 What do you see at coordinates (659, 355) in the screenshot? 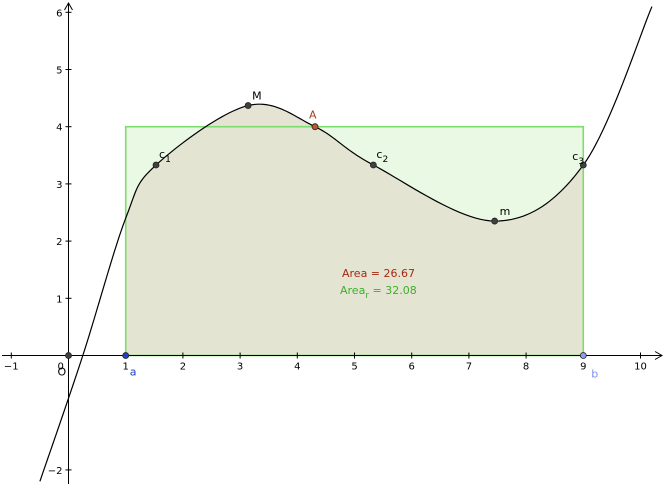
I see `x-axis-arrow` at bounding box center [659, 355].